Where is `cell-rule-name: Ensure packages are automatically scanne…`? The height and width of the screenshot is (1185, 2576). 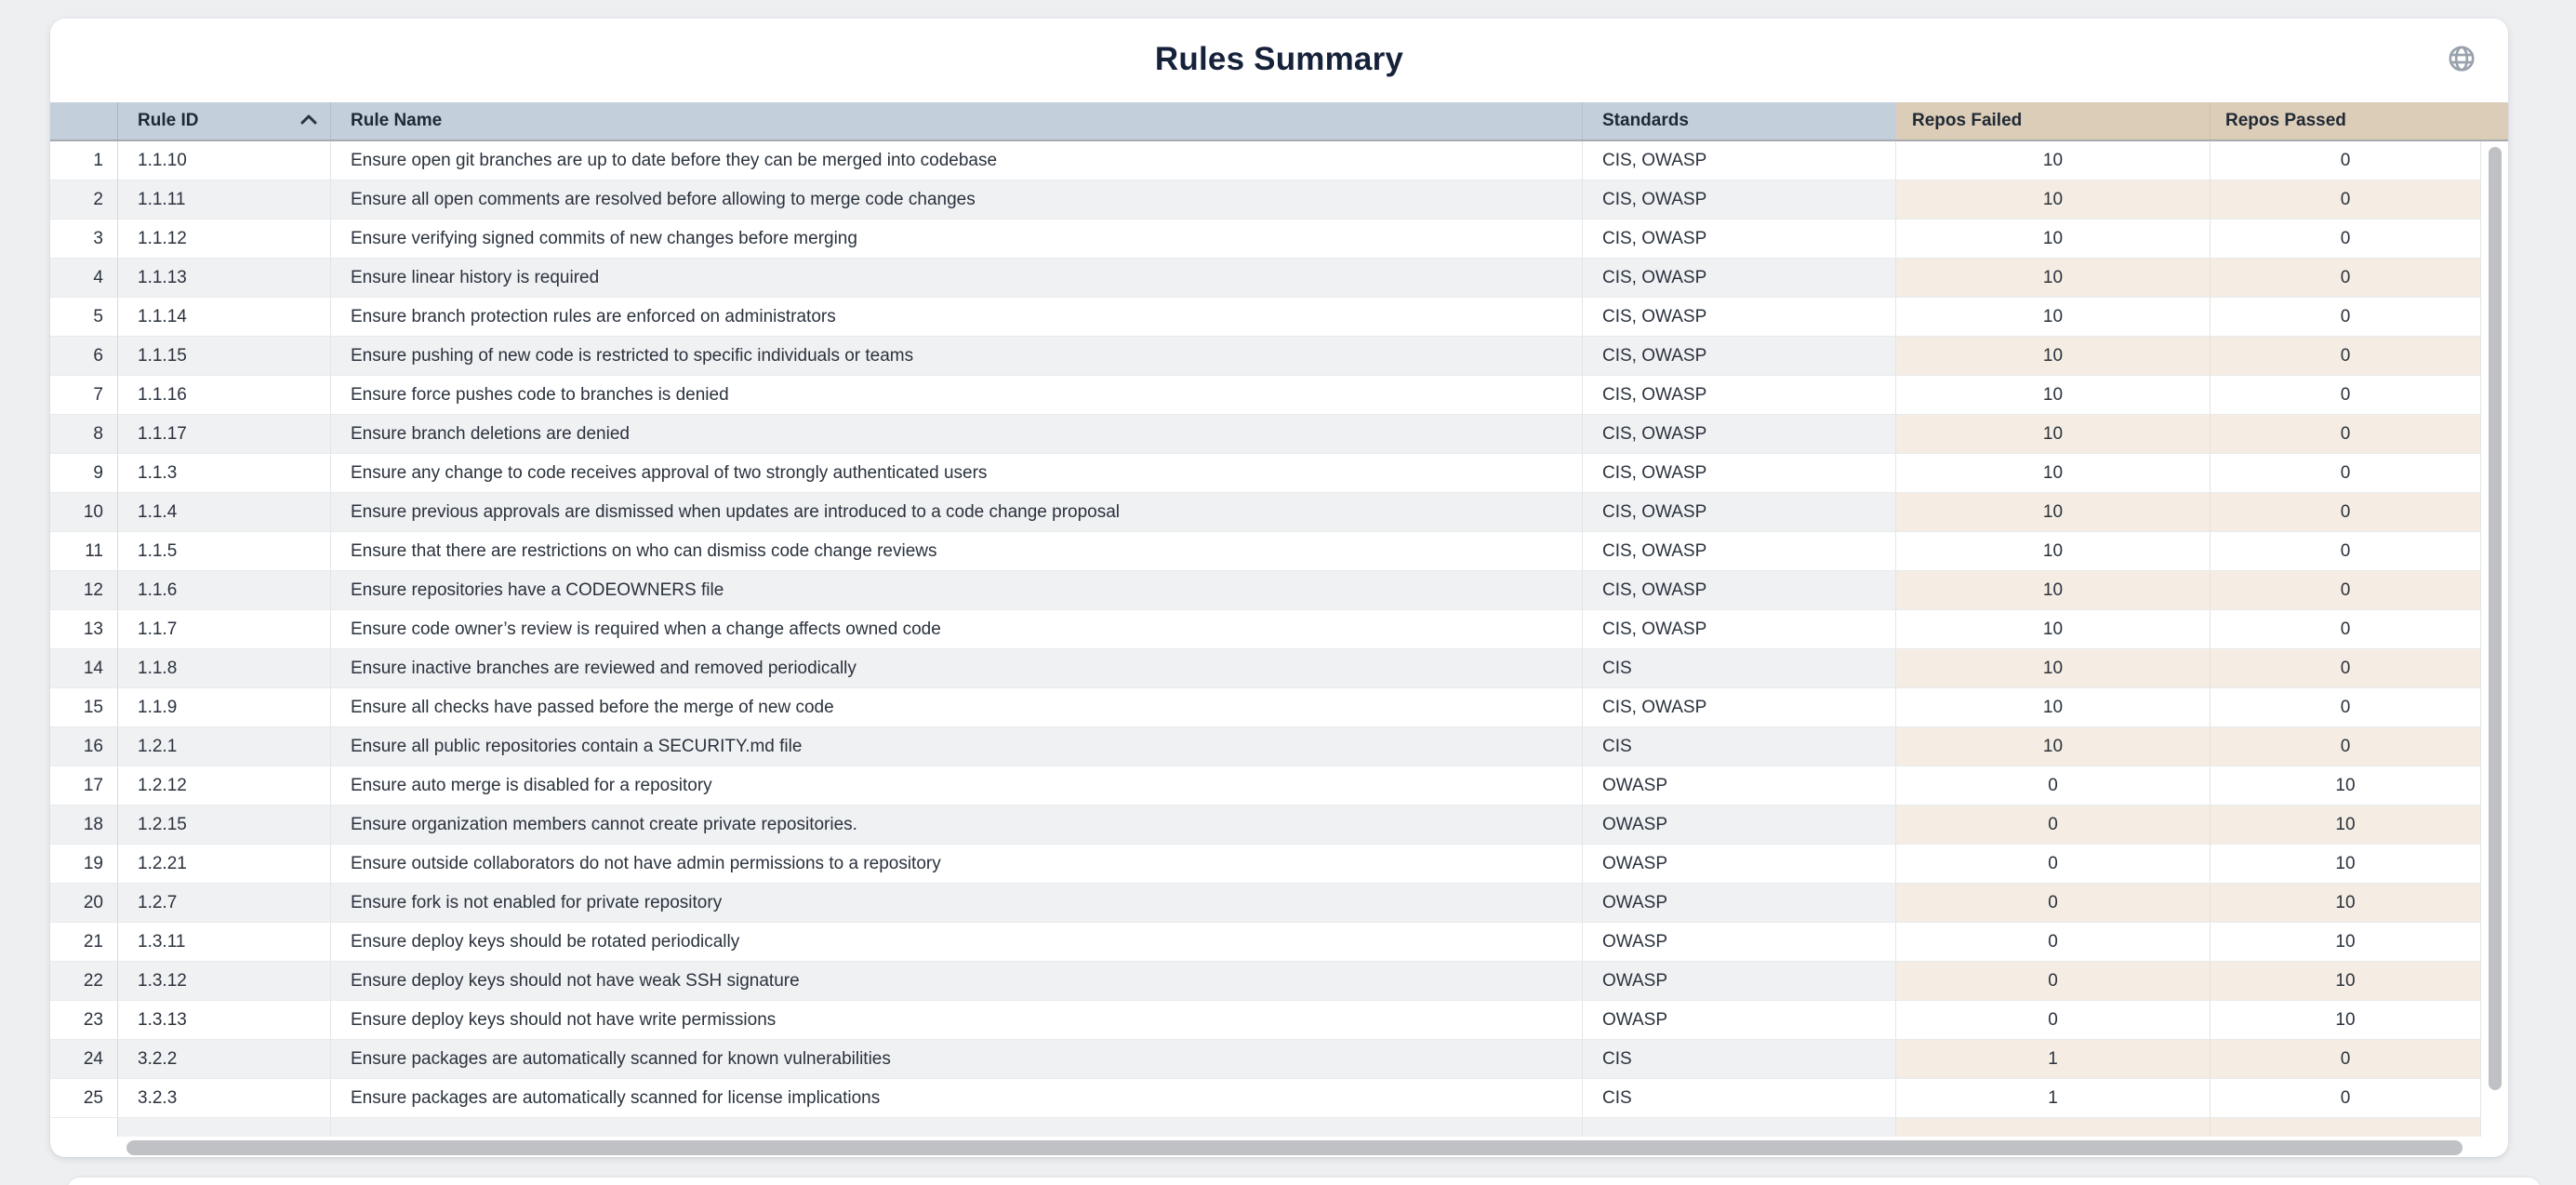
cell-rule-name: Ensure packages are automatically scanne… is located at coordinates (957, 1059).